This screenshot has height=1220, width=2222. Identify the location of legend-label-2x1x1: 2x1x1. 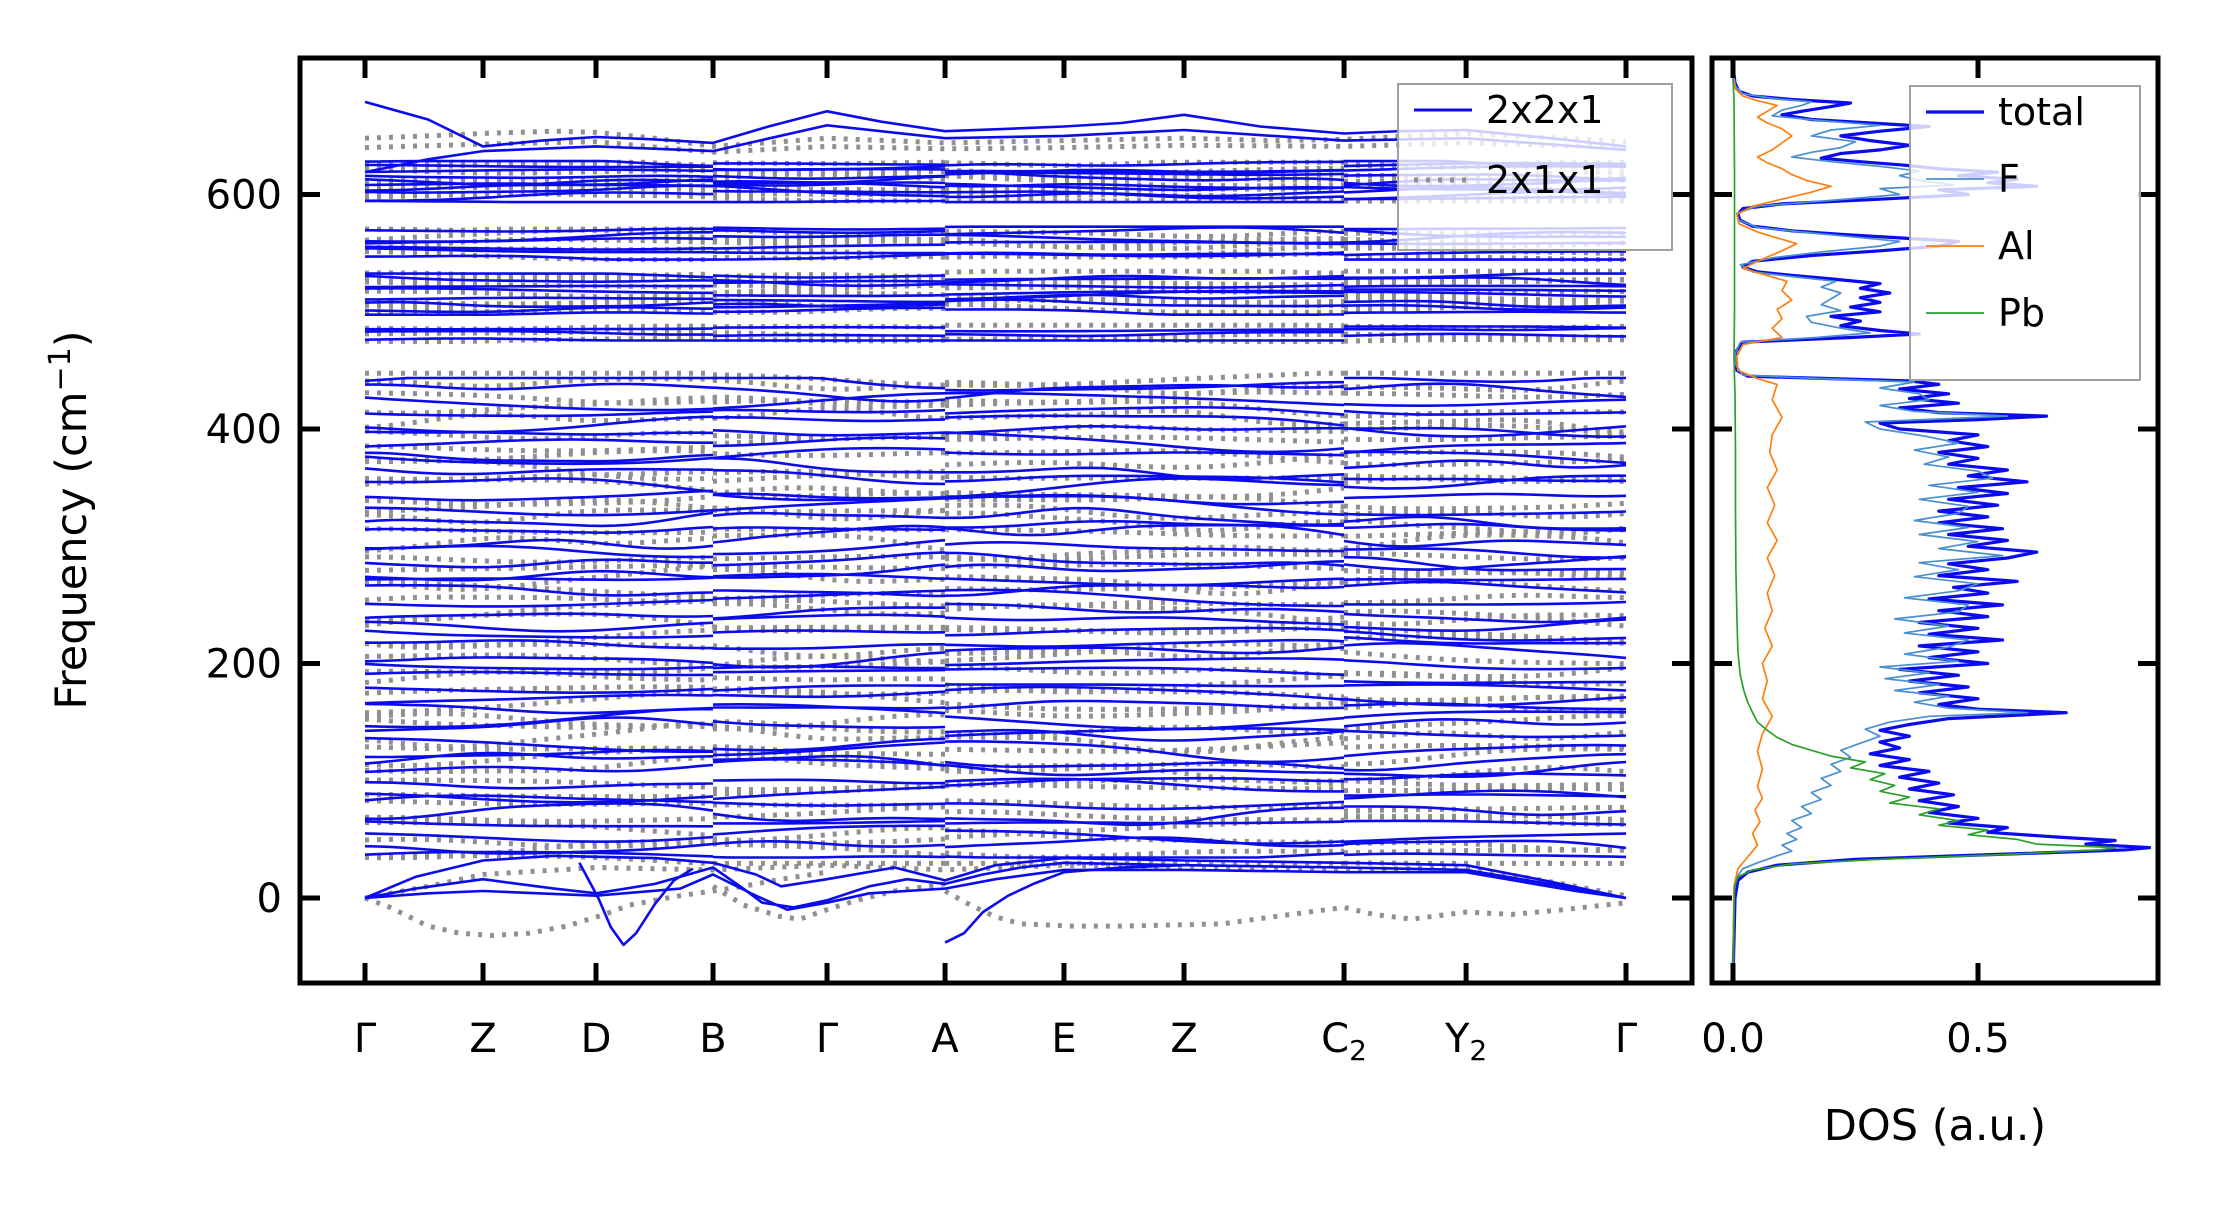
(1545, 180).